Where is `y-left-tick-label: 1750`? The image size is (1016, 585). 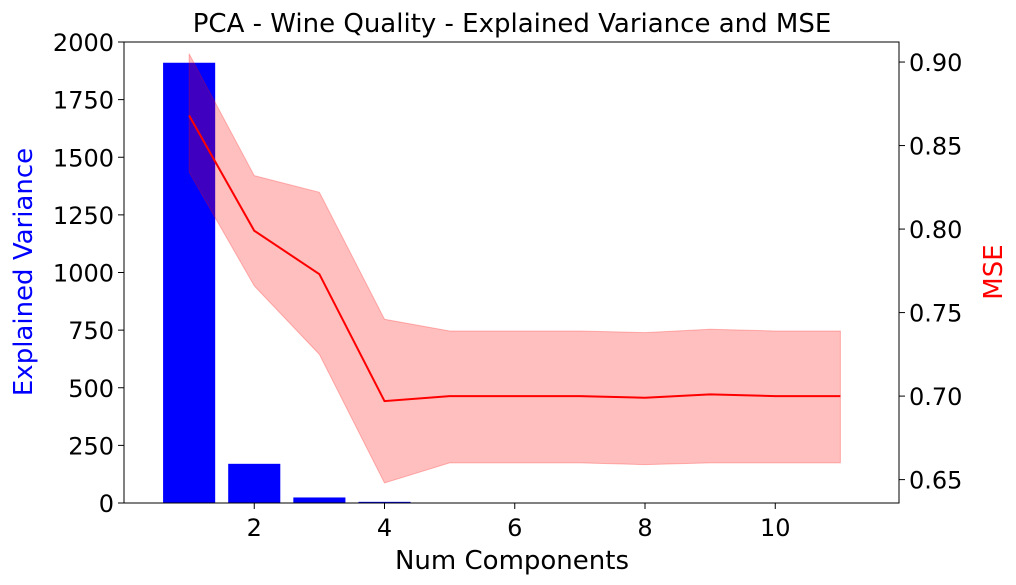 y-left-tick-label: 1750 is located at coordinates (83, 101).